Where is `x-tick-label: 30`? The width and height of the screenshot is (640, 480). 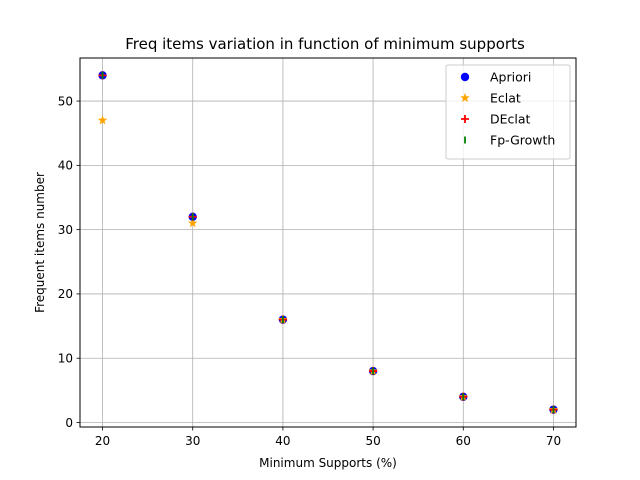
x-tick-label: 30 is located at coordinates (192, 441).